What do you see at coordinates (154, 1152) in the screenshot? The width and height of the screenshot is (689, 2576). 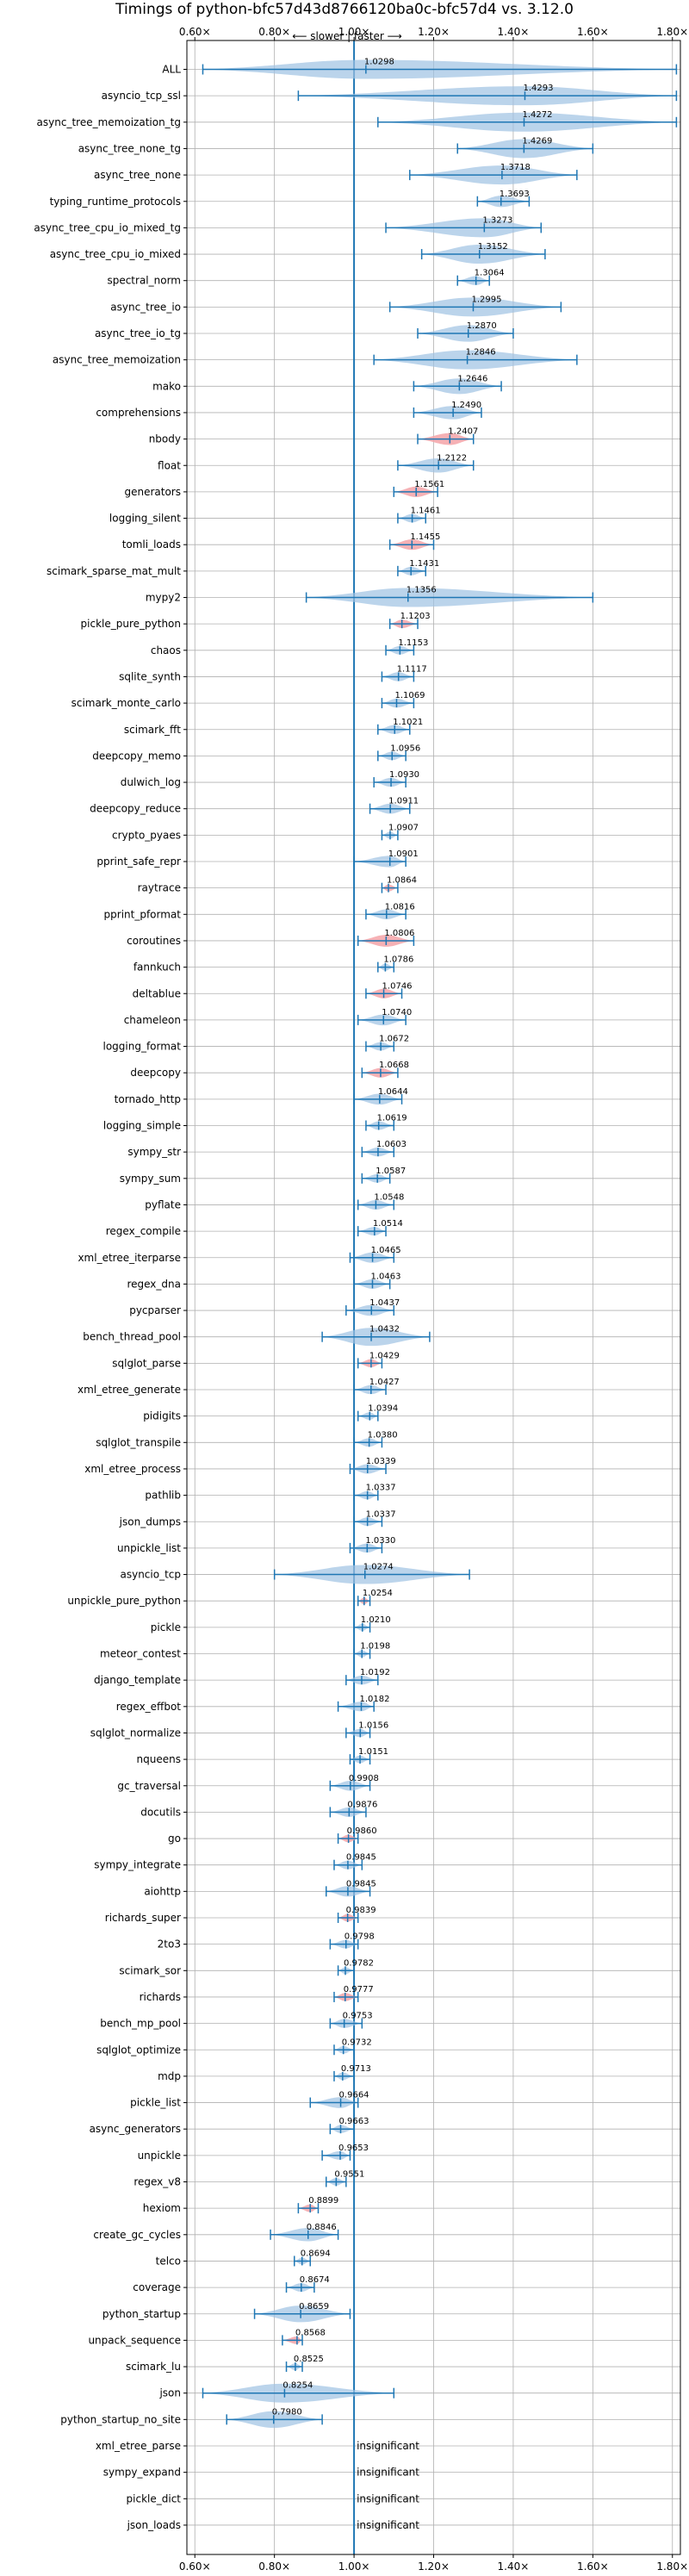 I see `benchmark-label: sympy_str` at bounding box center [154, 1152].